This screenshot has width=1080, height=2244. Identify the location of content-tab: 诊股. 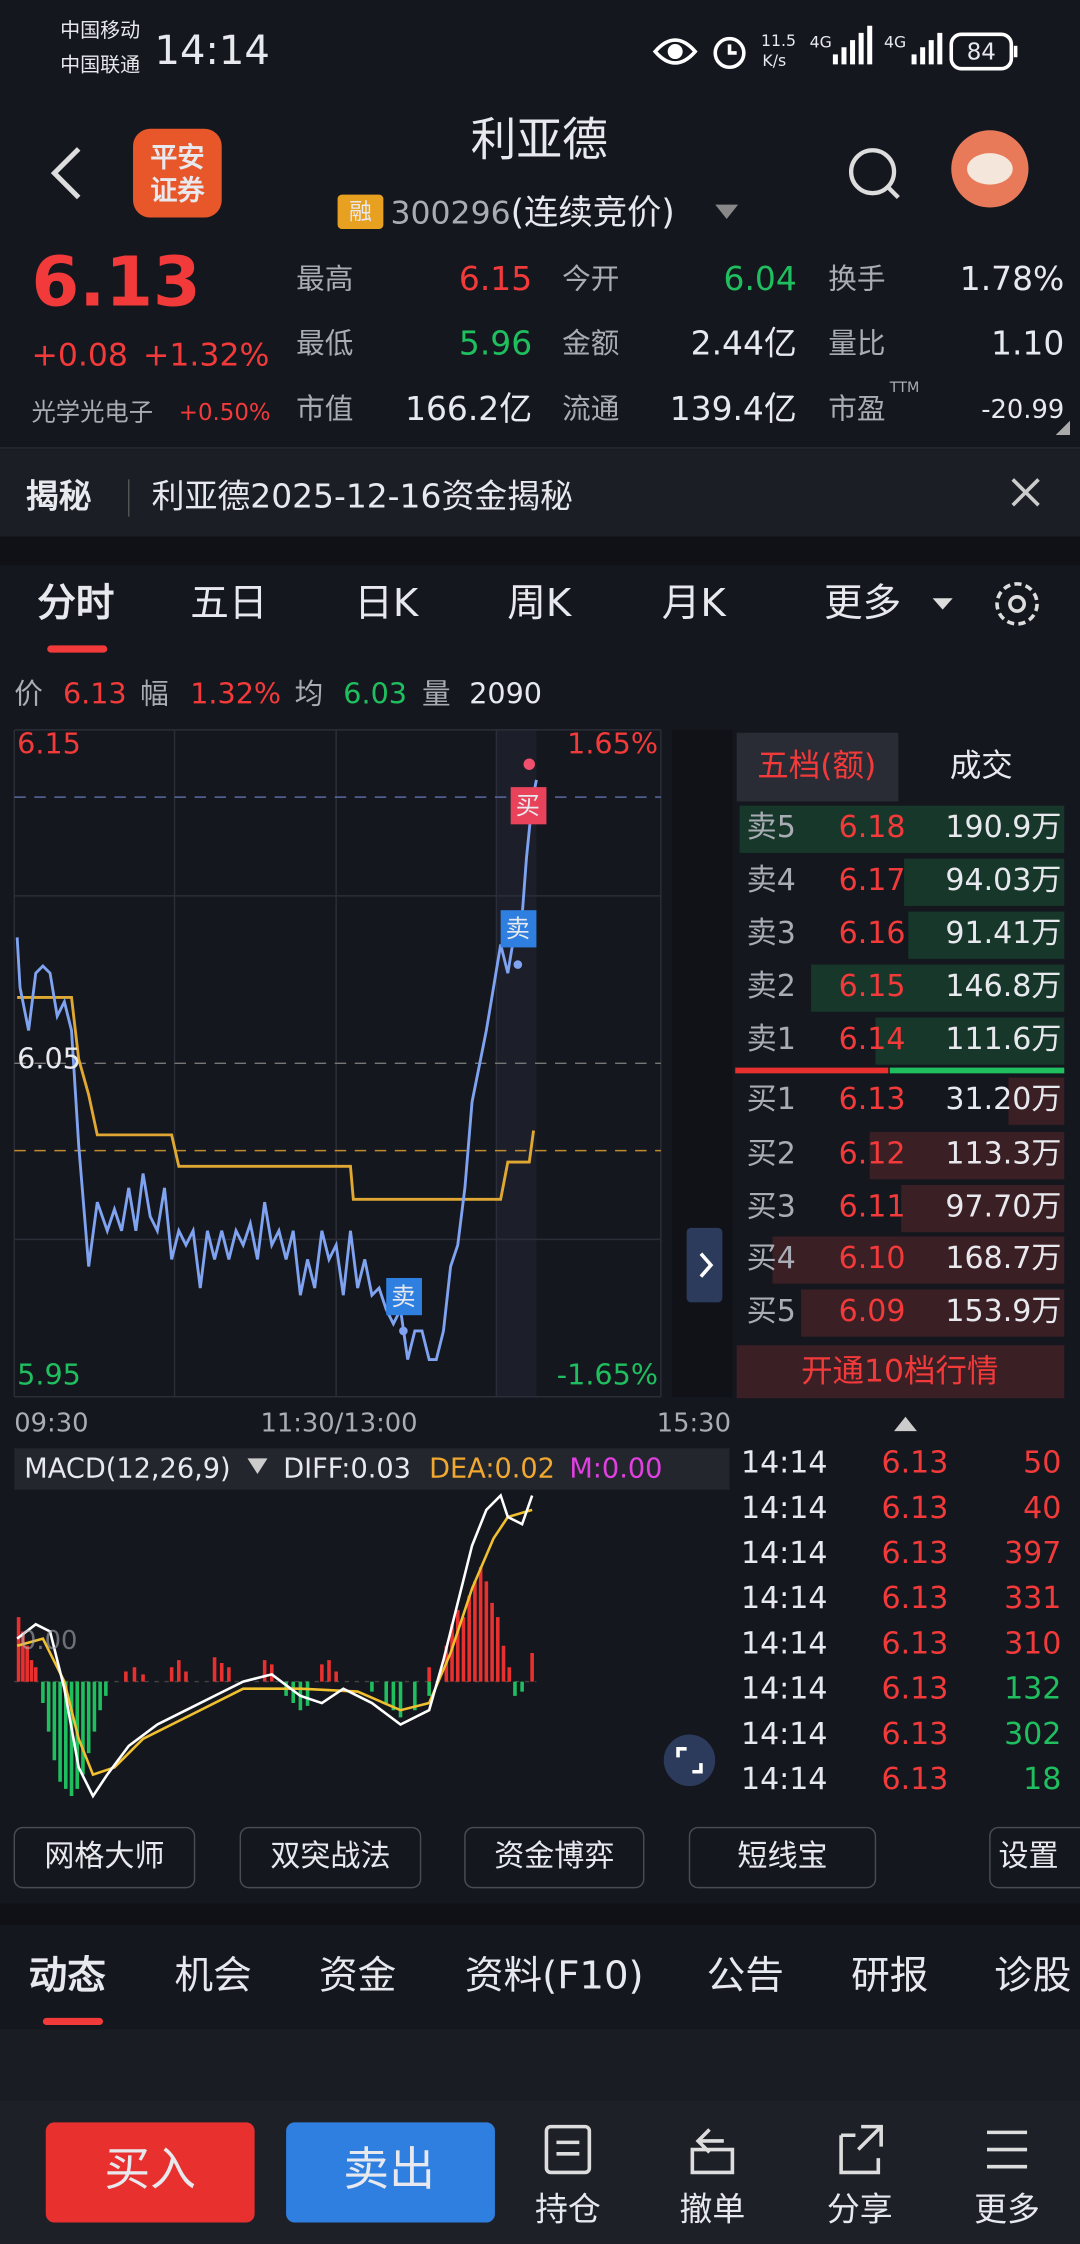
(1032, 1975).